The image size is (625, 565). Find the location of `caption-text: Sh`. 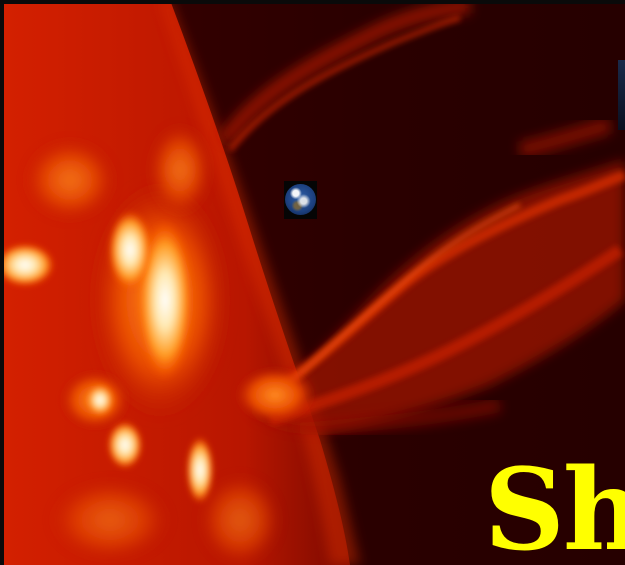

caption-text: Sh is located at coordinates (554, 505).